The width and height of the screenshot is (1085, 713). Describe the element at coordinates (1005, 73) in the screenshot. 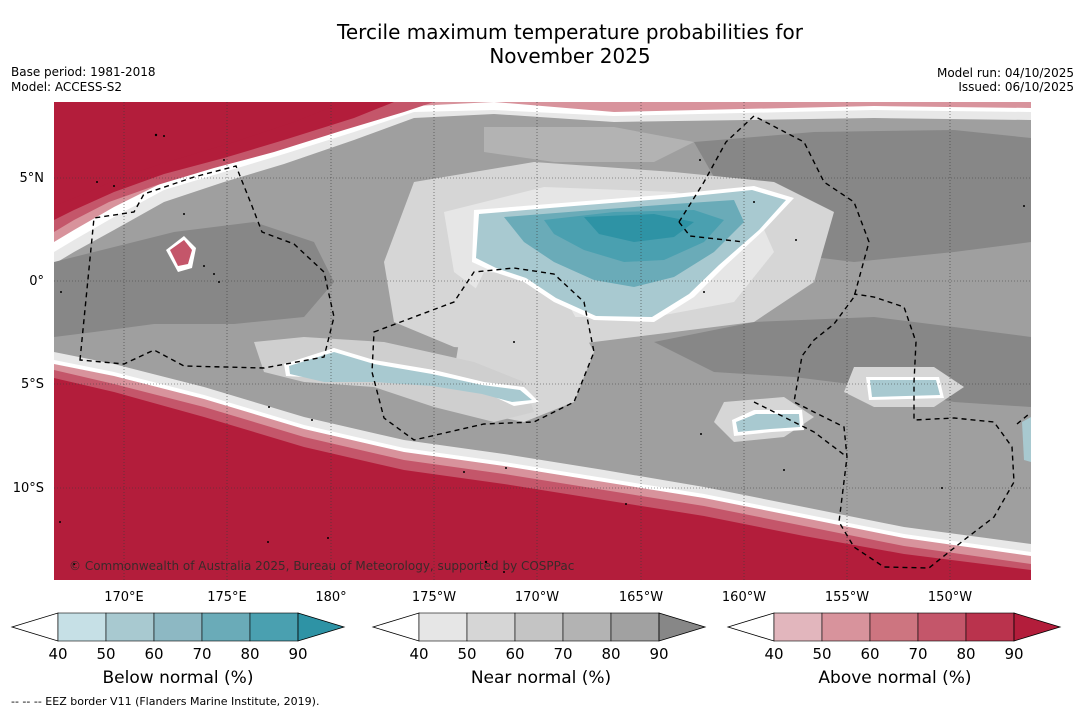

I see `model-run: Model run: 04/10/2025` at that location.